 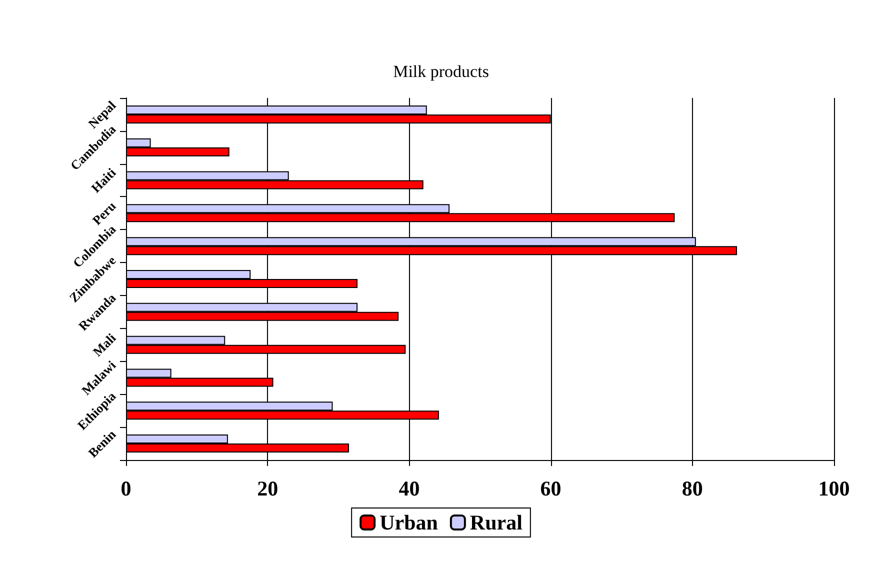 I want to click on chart-title: Milk products, so click(x=441, y=71).